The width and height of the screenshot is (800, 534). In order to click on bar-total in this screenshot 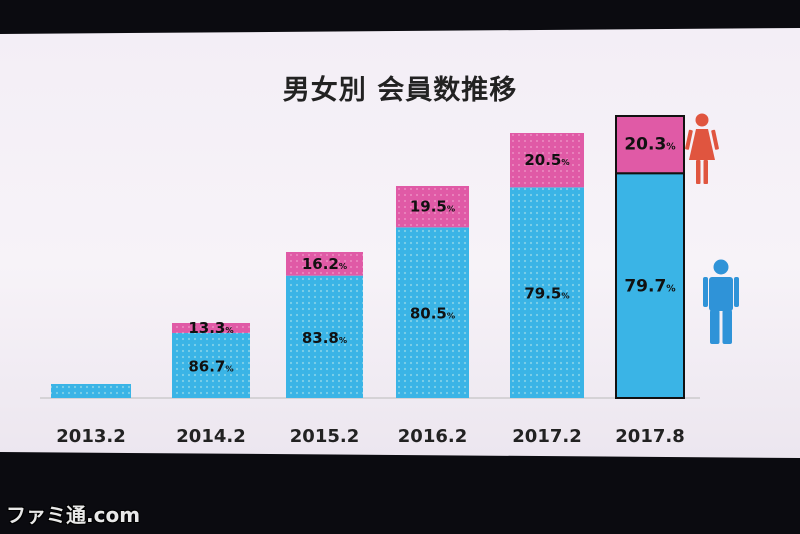, I will do `click(91, 391)`.